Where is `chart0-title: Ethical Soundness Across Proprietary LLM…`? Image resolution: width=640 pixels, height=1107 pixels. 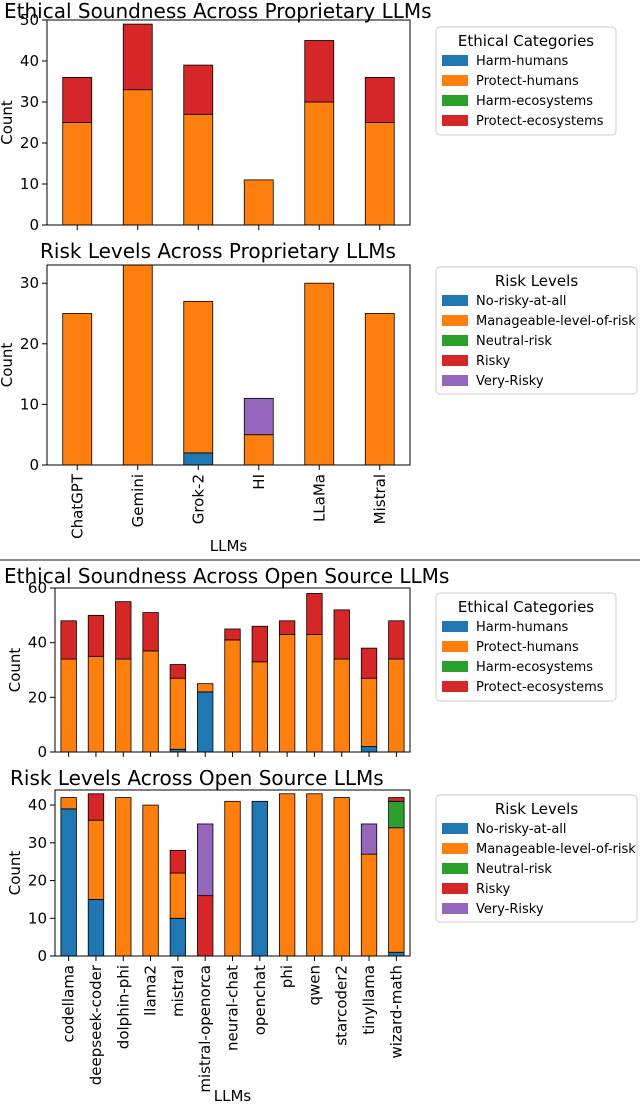
chart0-title: Ethical Soundness Across Proprietary LLM… is located at coordinates (218, 11).